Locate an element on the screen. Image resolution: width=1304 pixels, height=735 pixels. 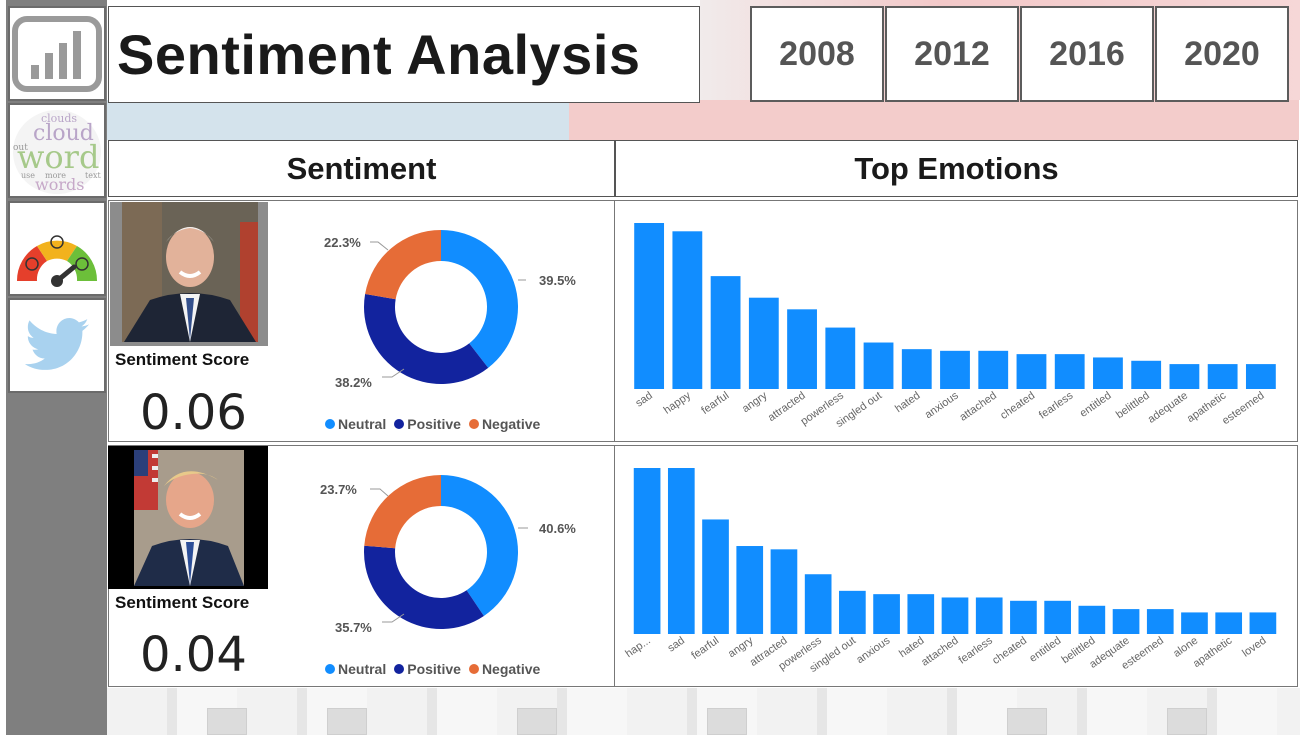
emotion-axis-label: sad is located at coordinates (643, 400).